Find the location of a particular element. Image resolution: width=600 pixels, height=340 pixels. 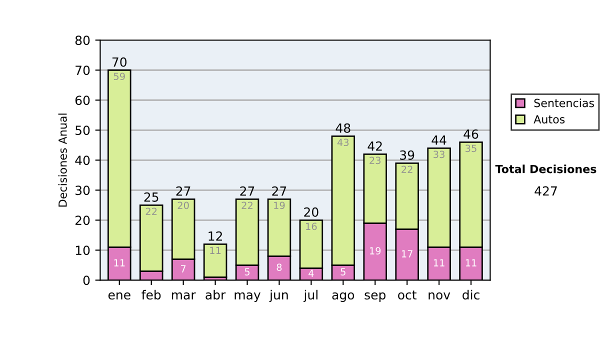

x-tick-label: sep is located at coordinates (375, 297).